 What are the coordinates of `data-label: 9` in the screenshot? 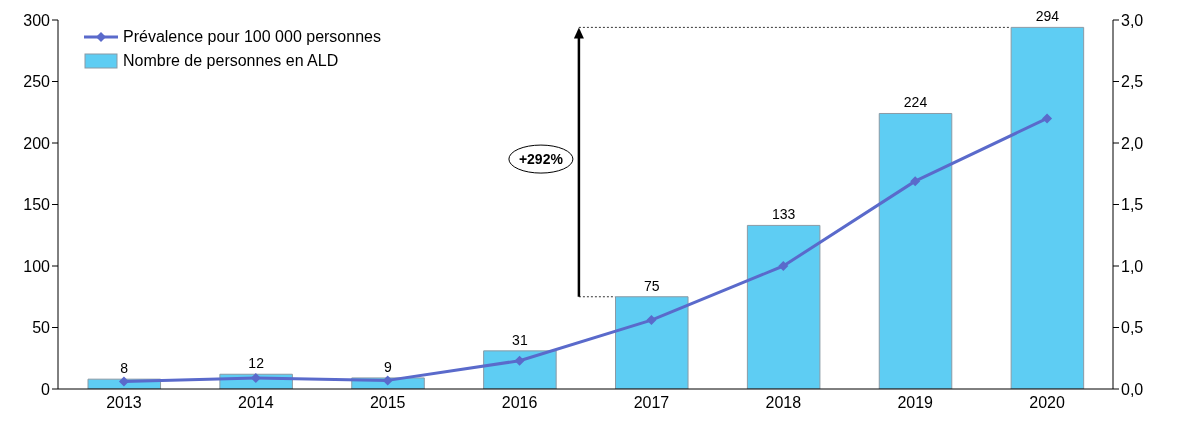 It's located at (388, 366).